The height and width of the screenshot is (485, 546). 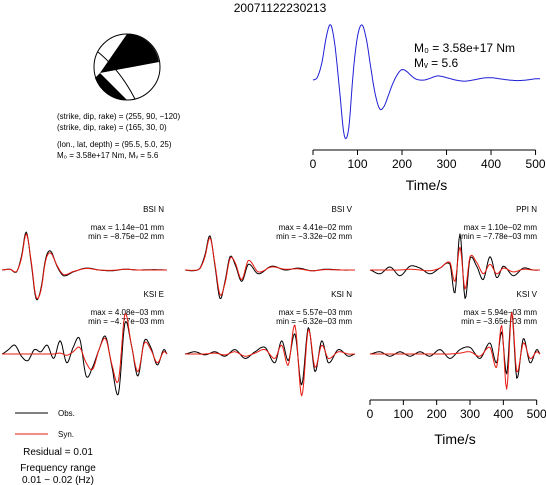 I want to click on waveform-x-tick-label: 0, so click(x=370, y=414).